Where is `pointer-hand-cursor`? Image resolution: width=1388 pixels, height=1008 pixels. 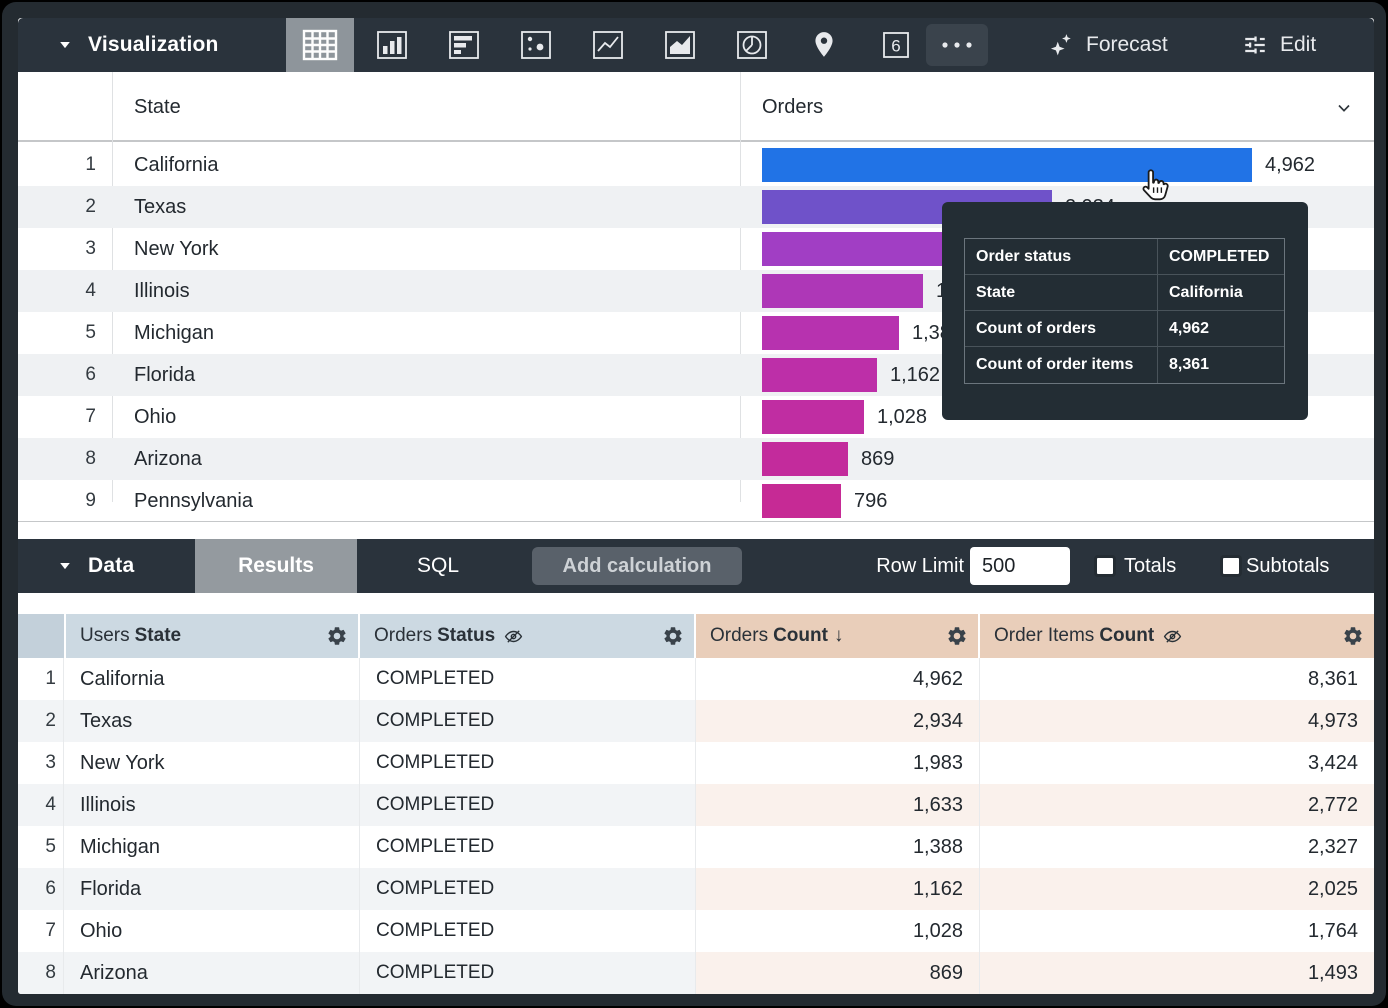
pointer-hand-cursor is located at coordinates (1155, 188).